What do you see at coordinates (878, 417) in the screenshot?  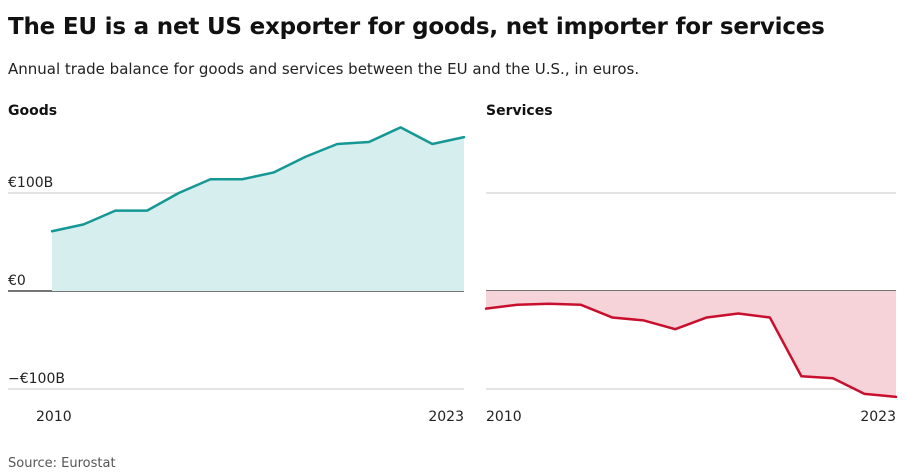 I see `services-x-tick-end: 2023` at bounding box center [878, 417].